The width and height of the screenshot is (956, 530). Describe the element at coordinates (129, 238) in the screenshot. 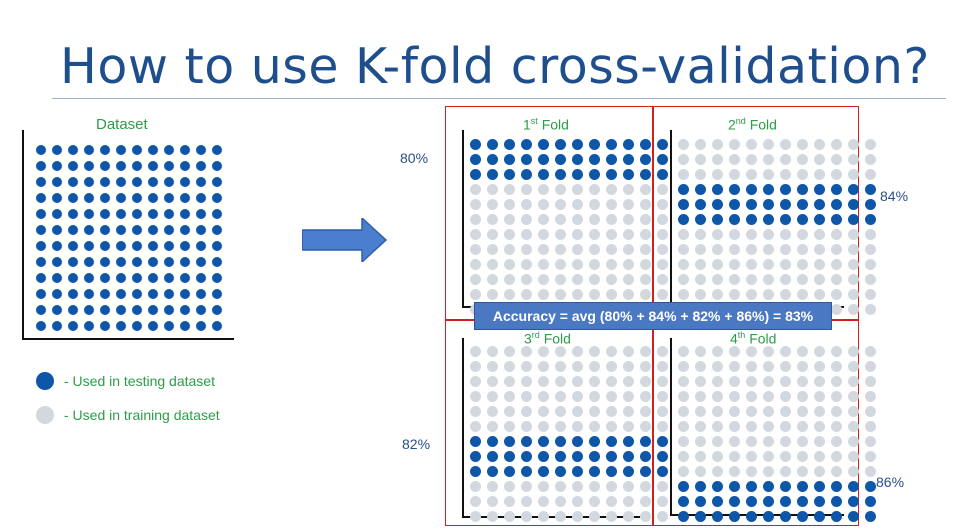

I see `dataset-dot-grid` at that location.